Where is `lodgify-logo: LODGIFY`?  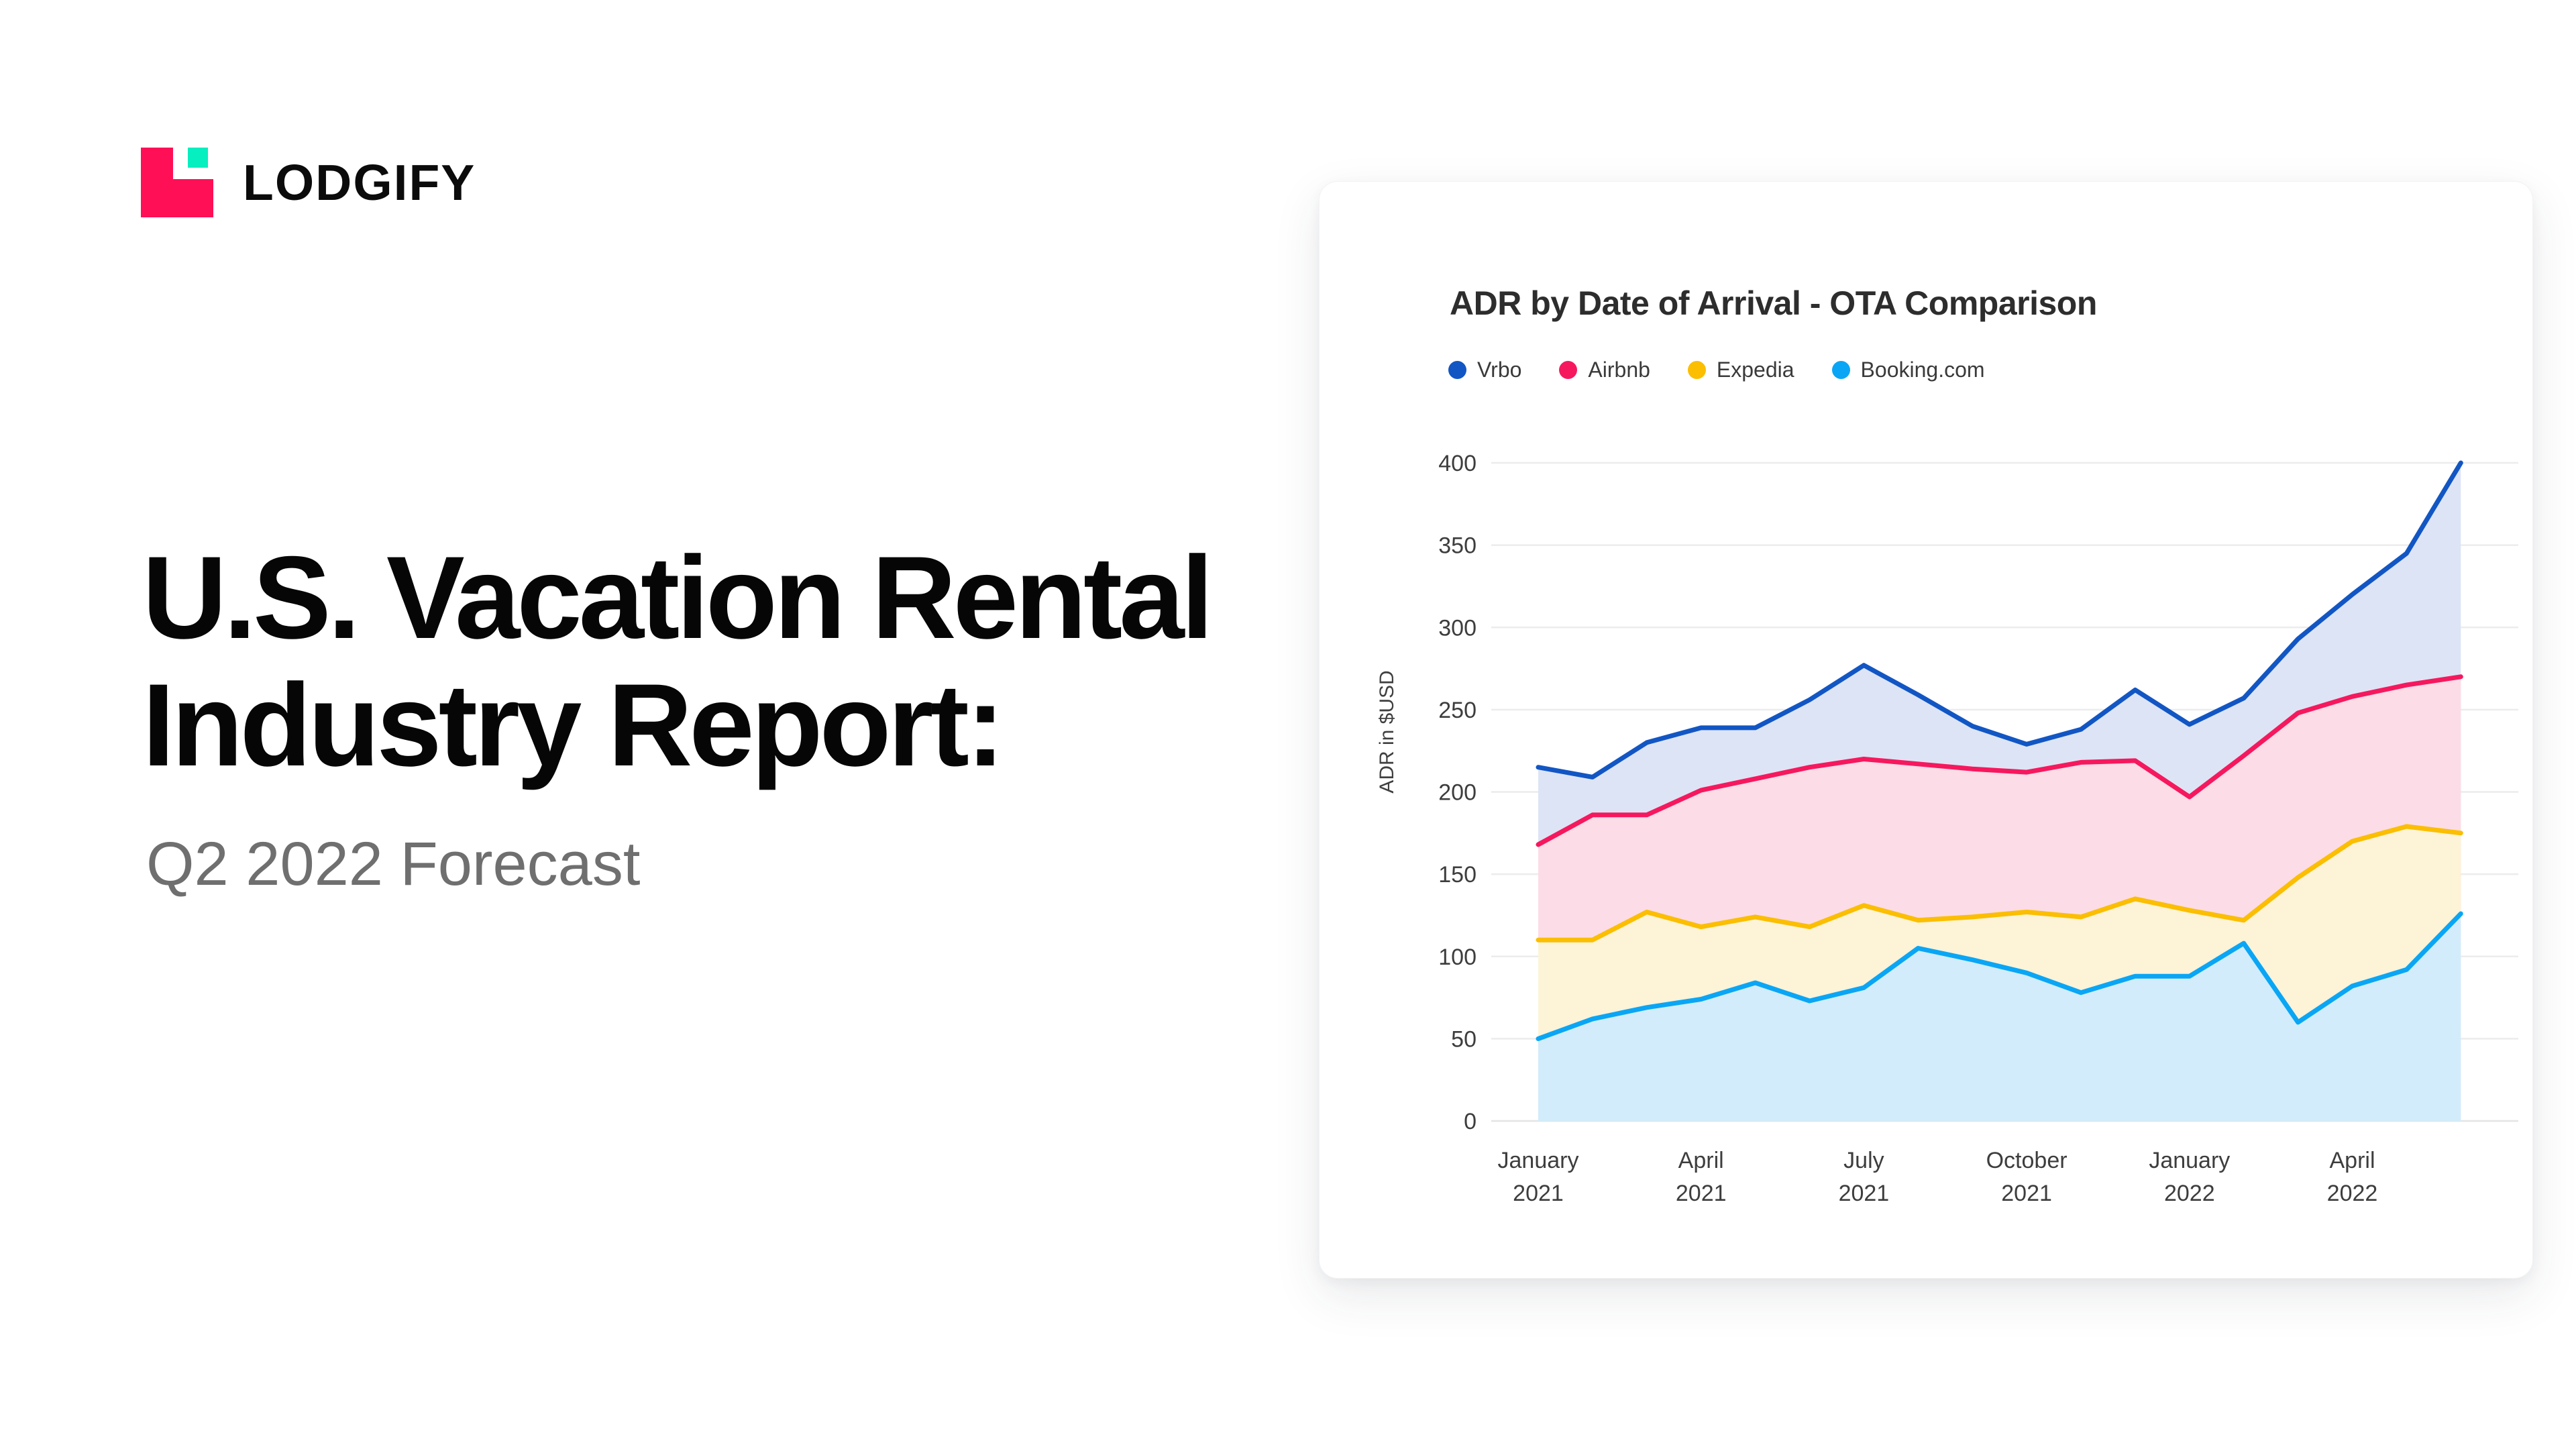 lodgify-logo: LODGIFY is located at coordinates (308, 182).